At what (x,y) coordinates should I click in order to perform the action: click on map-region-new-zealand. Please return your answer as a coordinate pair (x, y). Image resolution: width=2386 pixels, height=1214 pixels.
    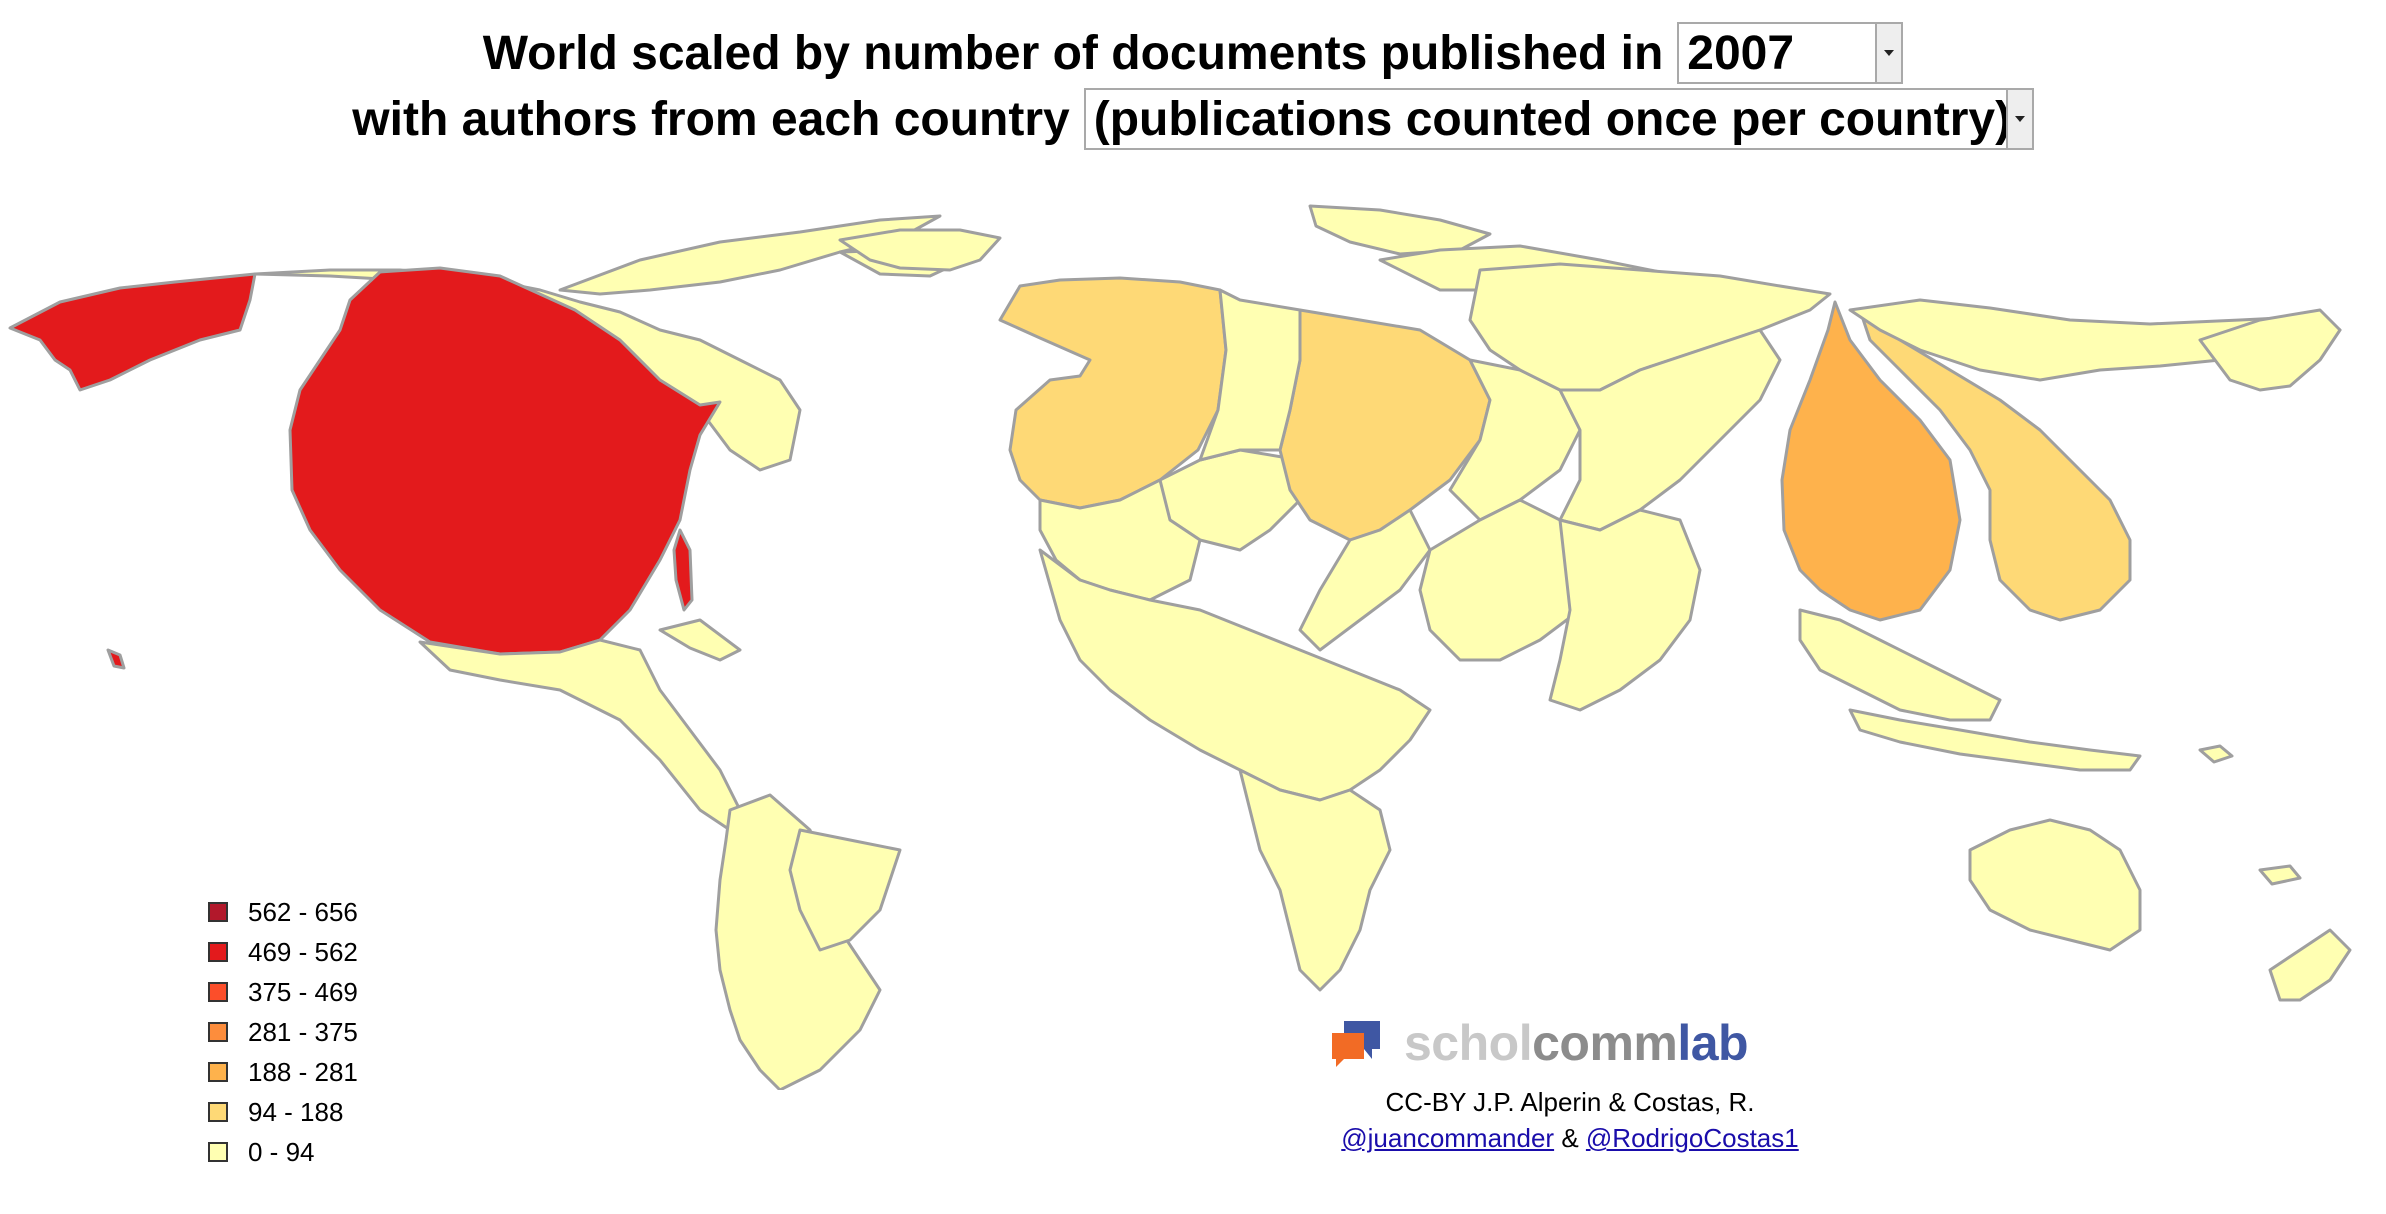
    Looking at the image, I should click on (2310, 965).